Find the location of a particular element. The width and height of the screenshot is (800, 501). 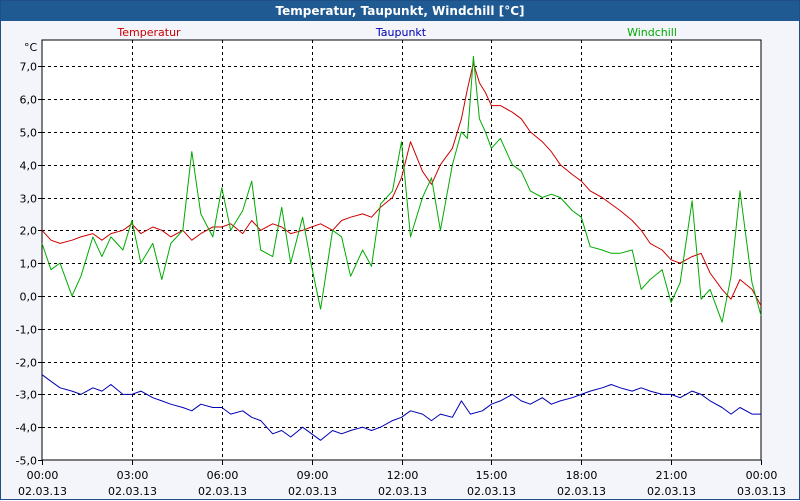

y-tick-label: 1,0 is located at coordinates (29, 264).